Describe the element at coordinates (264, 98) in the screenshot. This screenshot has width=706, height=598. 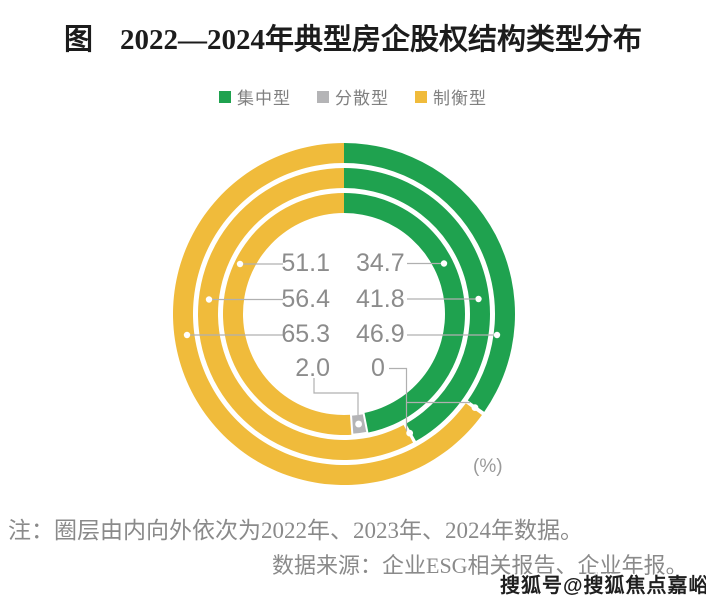
I see `legend-label-concentrated: 集中型` at that location.